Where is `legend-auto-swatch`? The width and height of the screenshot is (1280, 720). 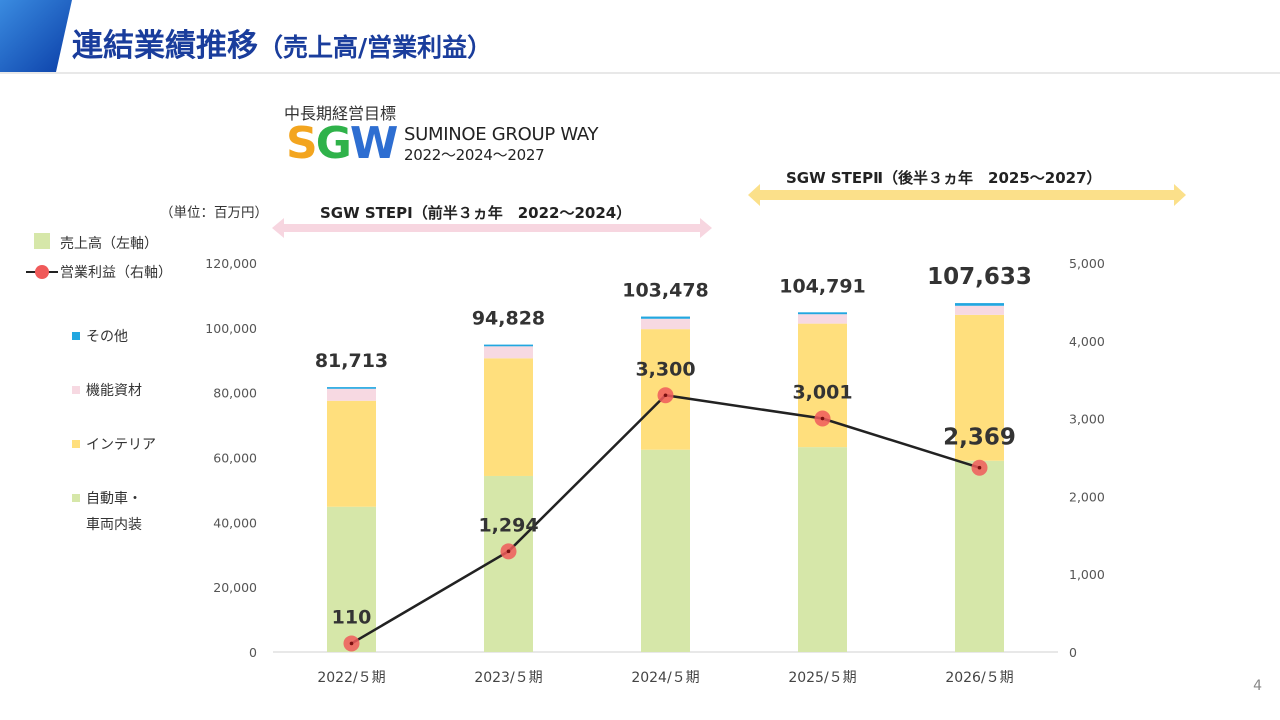
legend-auto-swatch is located at coordinates (76, 498).